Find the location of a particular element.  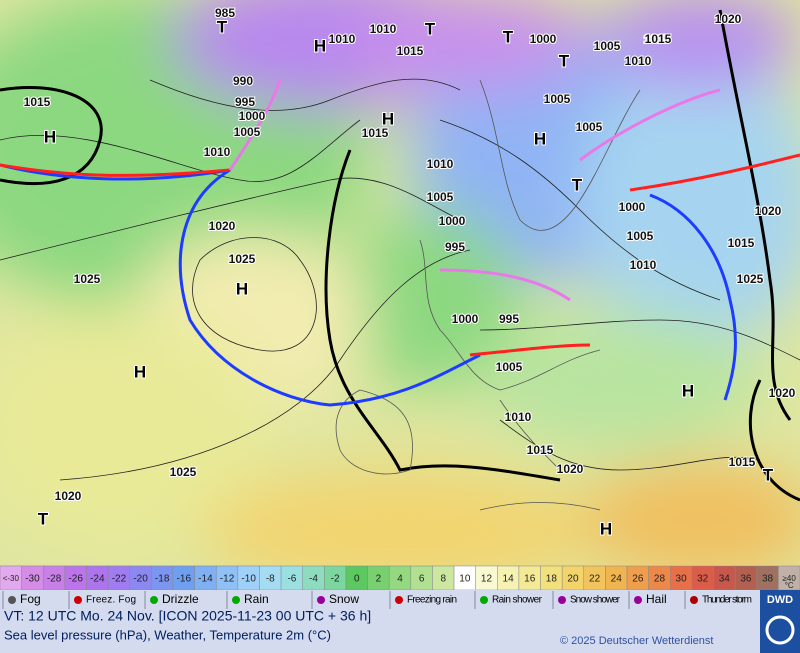

scale-label: -2 is located at coordinates (335, 579).